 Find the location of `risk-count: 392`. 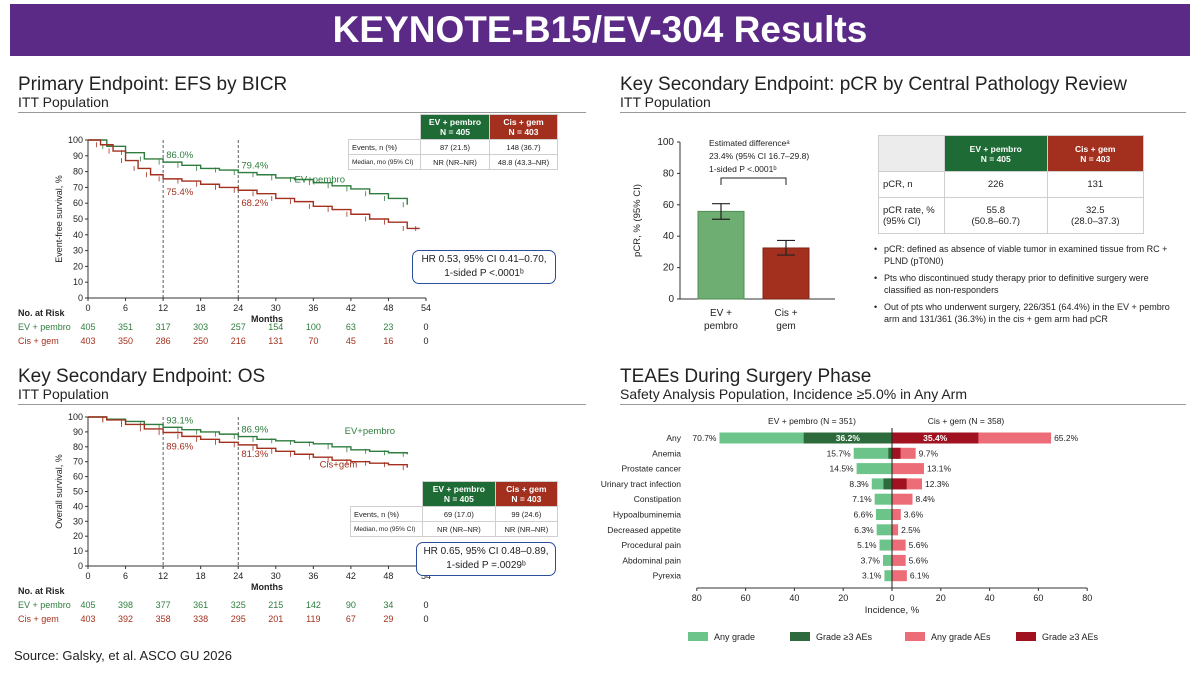

risk-count: 392 is located at coordinates (125, 619).